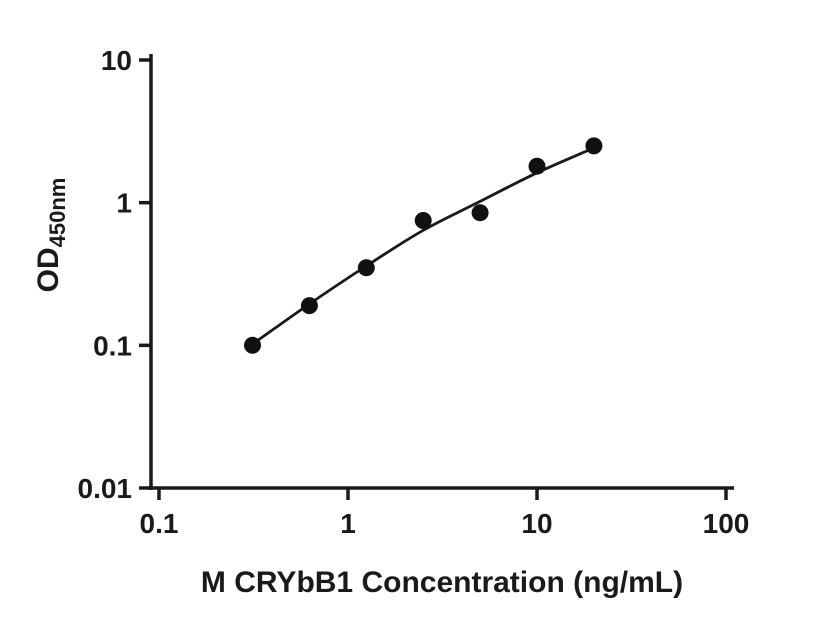  I want to click on y-tick-label: 0.01, so click(105, 488).